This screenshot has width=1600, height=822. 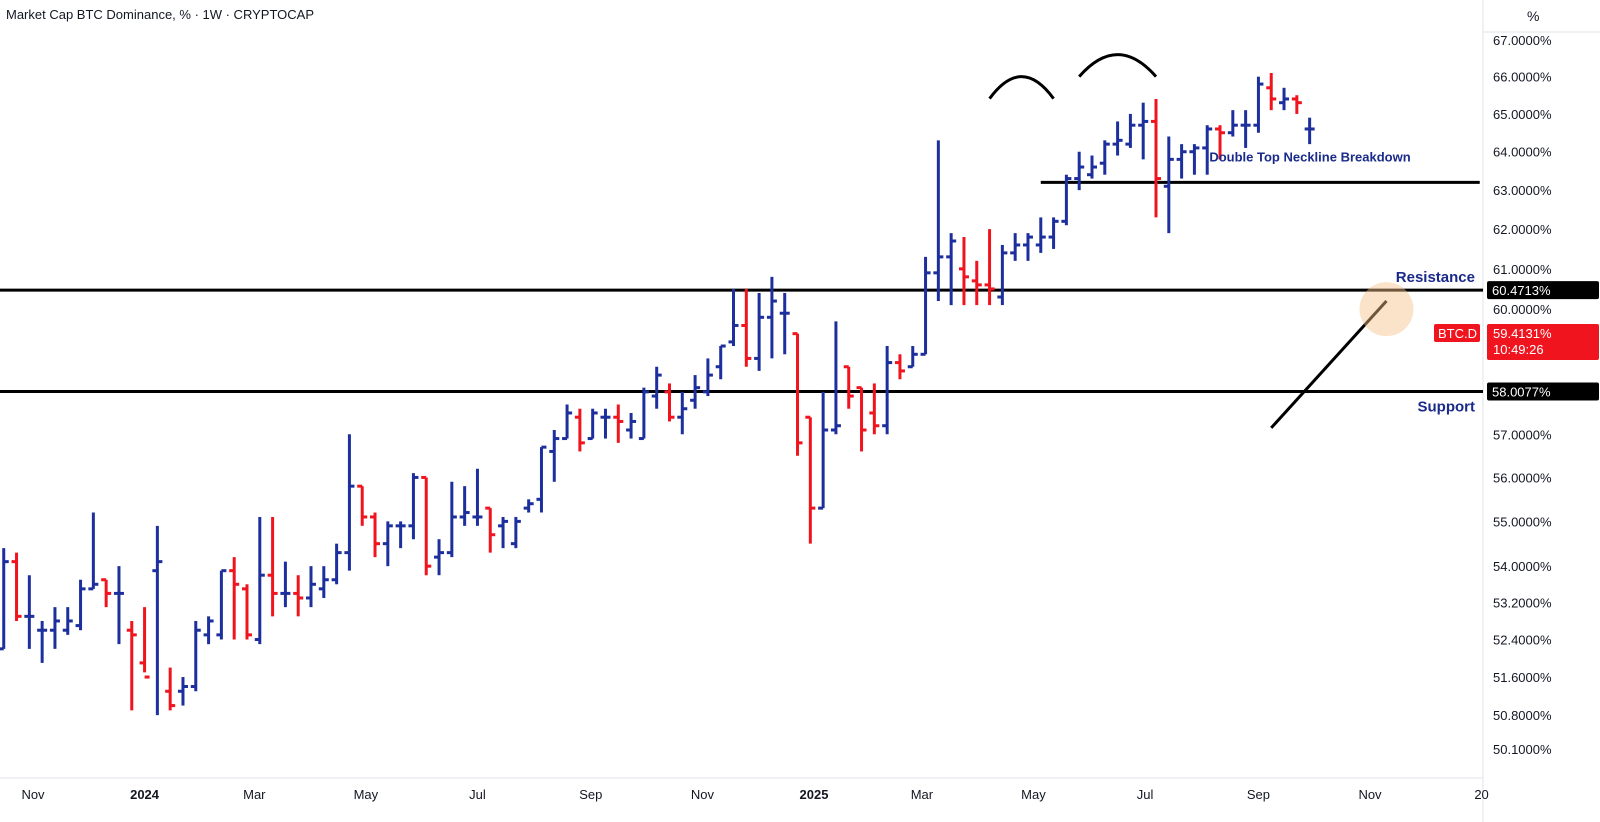 What do you see at coordinates (1521, 290) in the screenshot?
I see `resistance-price-label: 60.4713%` at bounding box center [1521, 290].